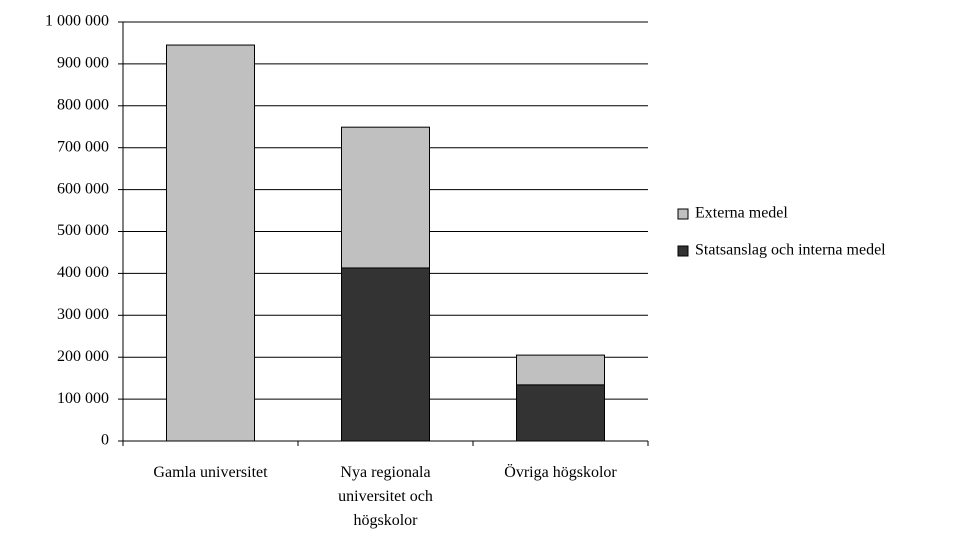  Describe the element at coordinates (83, 314) in the screenshot. I see `y-tick-label: 300 000` at that location.